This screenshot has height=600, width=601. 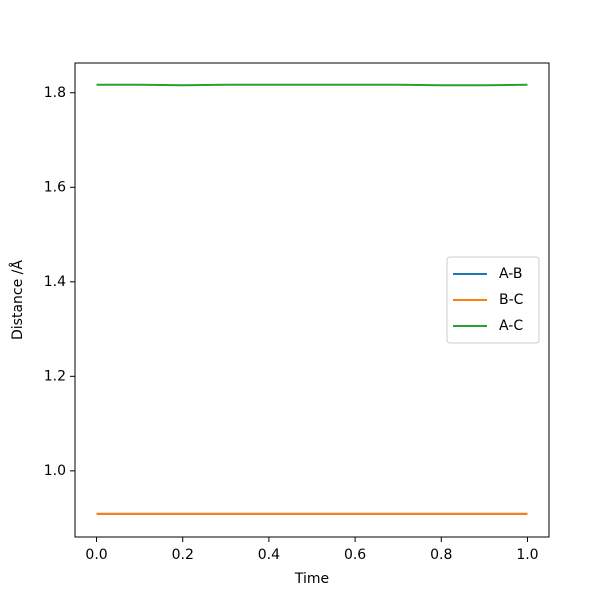 What do you see at coordinates (183, 555) in the screenshot?
I see `x-tick-label: 0.2` at bounding box center [183, 555].